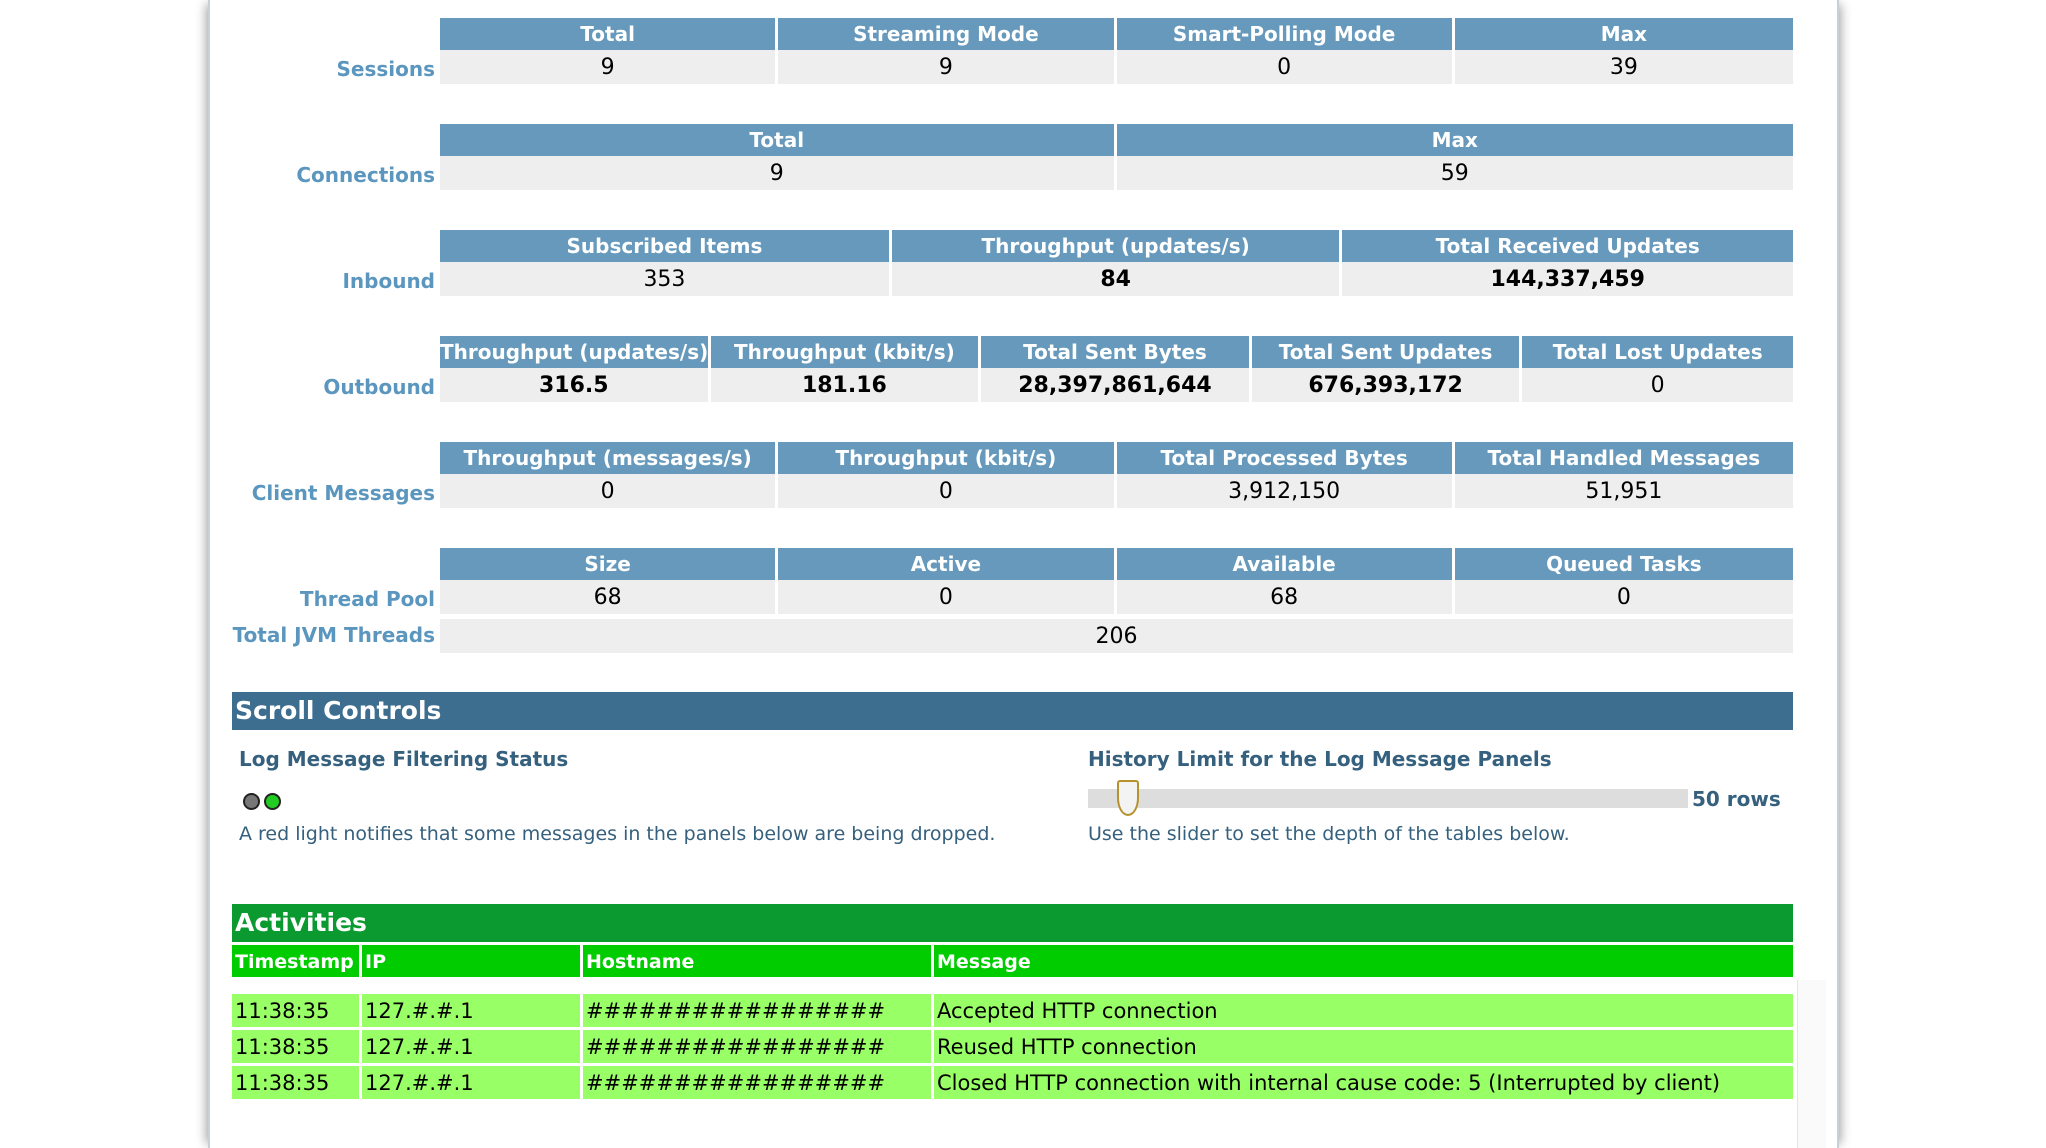  I want to click on connections-table: Total Max 9 59, so click(1116, 157).